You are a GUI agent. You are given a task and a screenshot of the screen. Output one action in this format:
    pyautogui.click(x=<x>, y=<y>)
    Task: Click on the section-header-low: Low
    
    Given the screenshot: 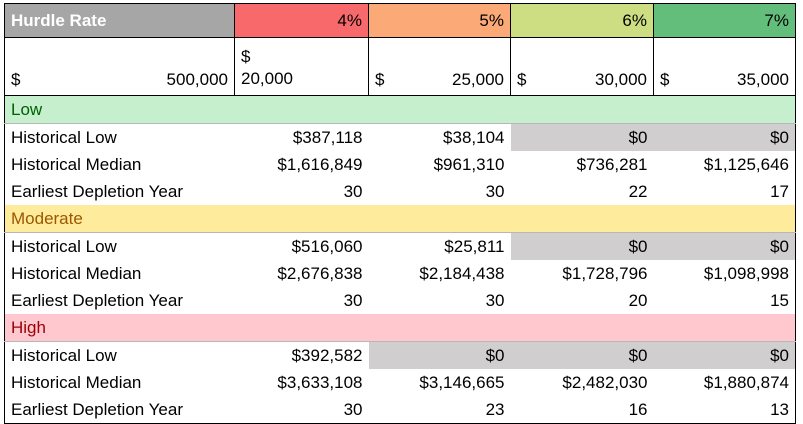 What is the action you would take?
    pyautogui.click(x=400, y=109)
    